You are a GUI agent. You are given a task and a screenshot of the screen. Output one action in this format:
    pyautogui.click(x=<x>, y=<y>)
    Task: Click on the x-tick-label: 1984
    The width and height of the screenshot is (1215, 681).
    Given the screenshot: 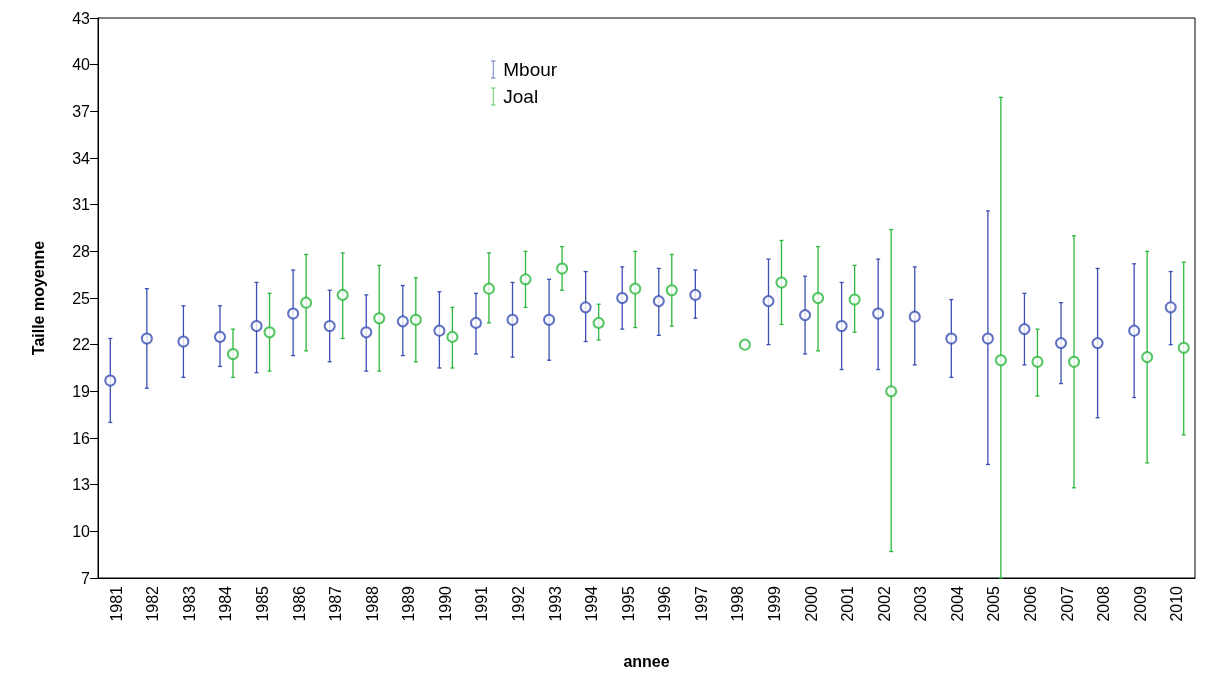 What is the action you would take?
    pyautogui.click(x=226, y=603)
    